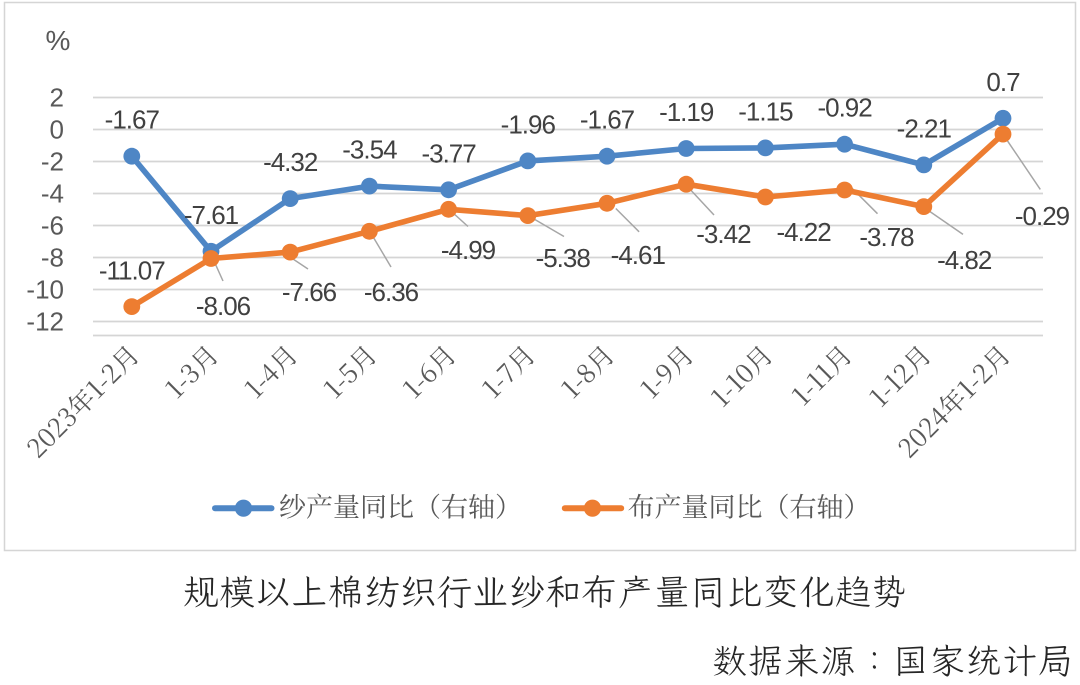 The image size is (1080, 685). What do you see at coordinates (132, 271) in the screenshot?
I see `svg-text: -11.07` at bounding box center [132, 271].